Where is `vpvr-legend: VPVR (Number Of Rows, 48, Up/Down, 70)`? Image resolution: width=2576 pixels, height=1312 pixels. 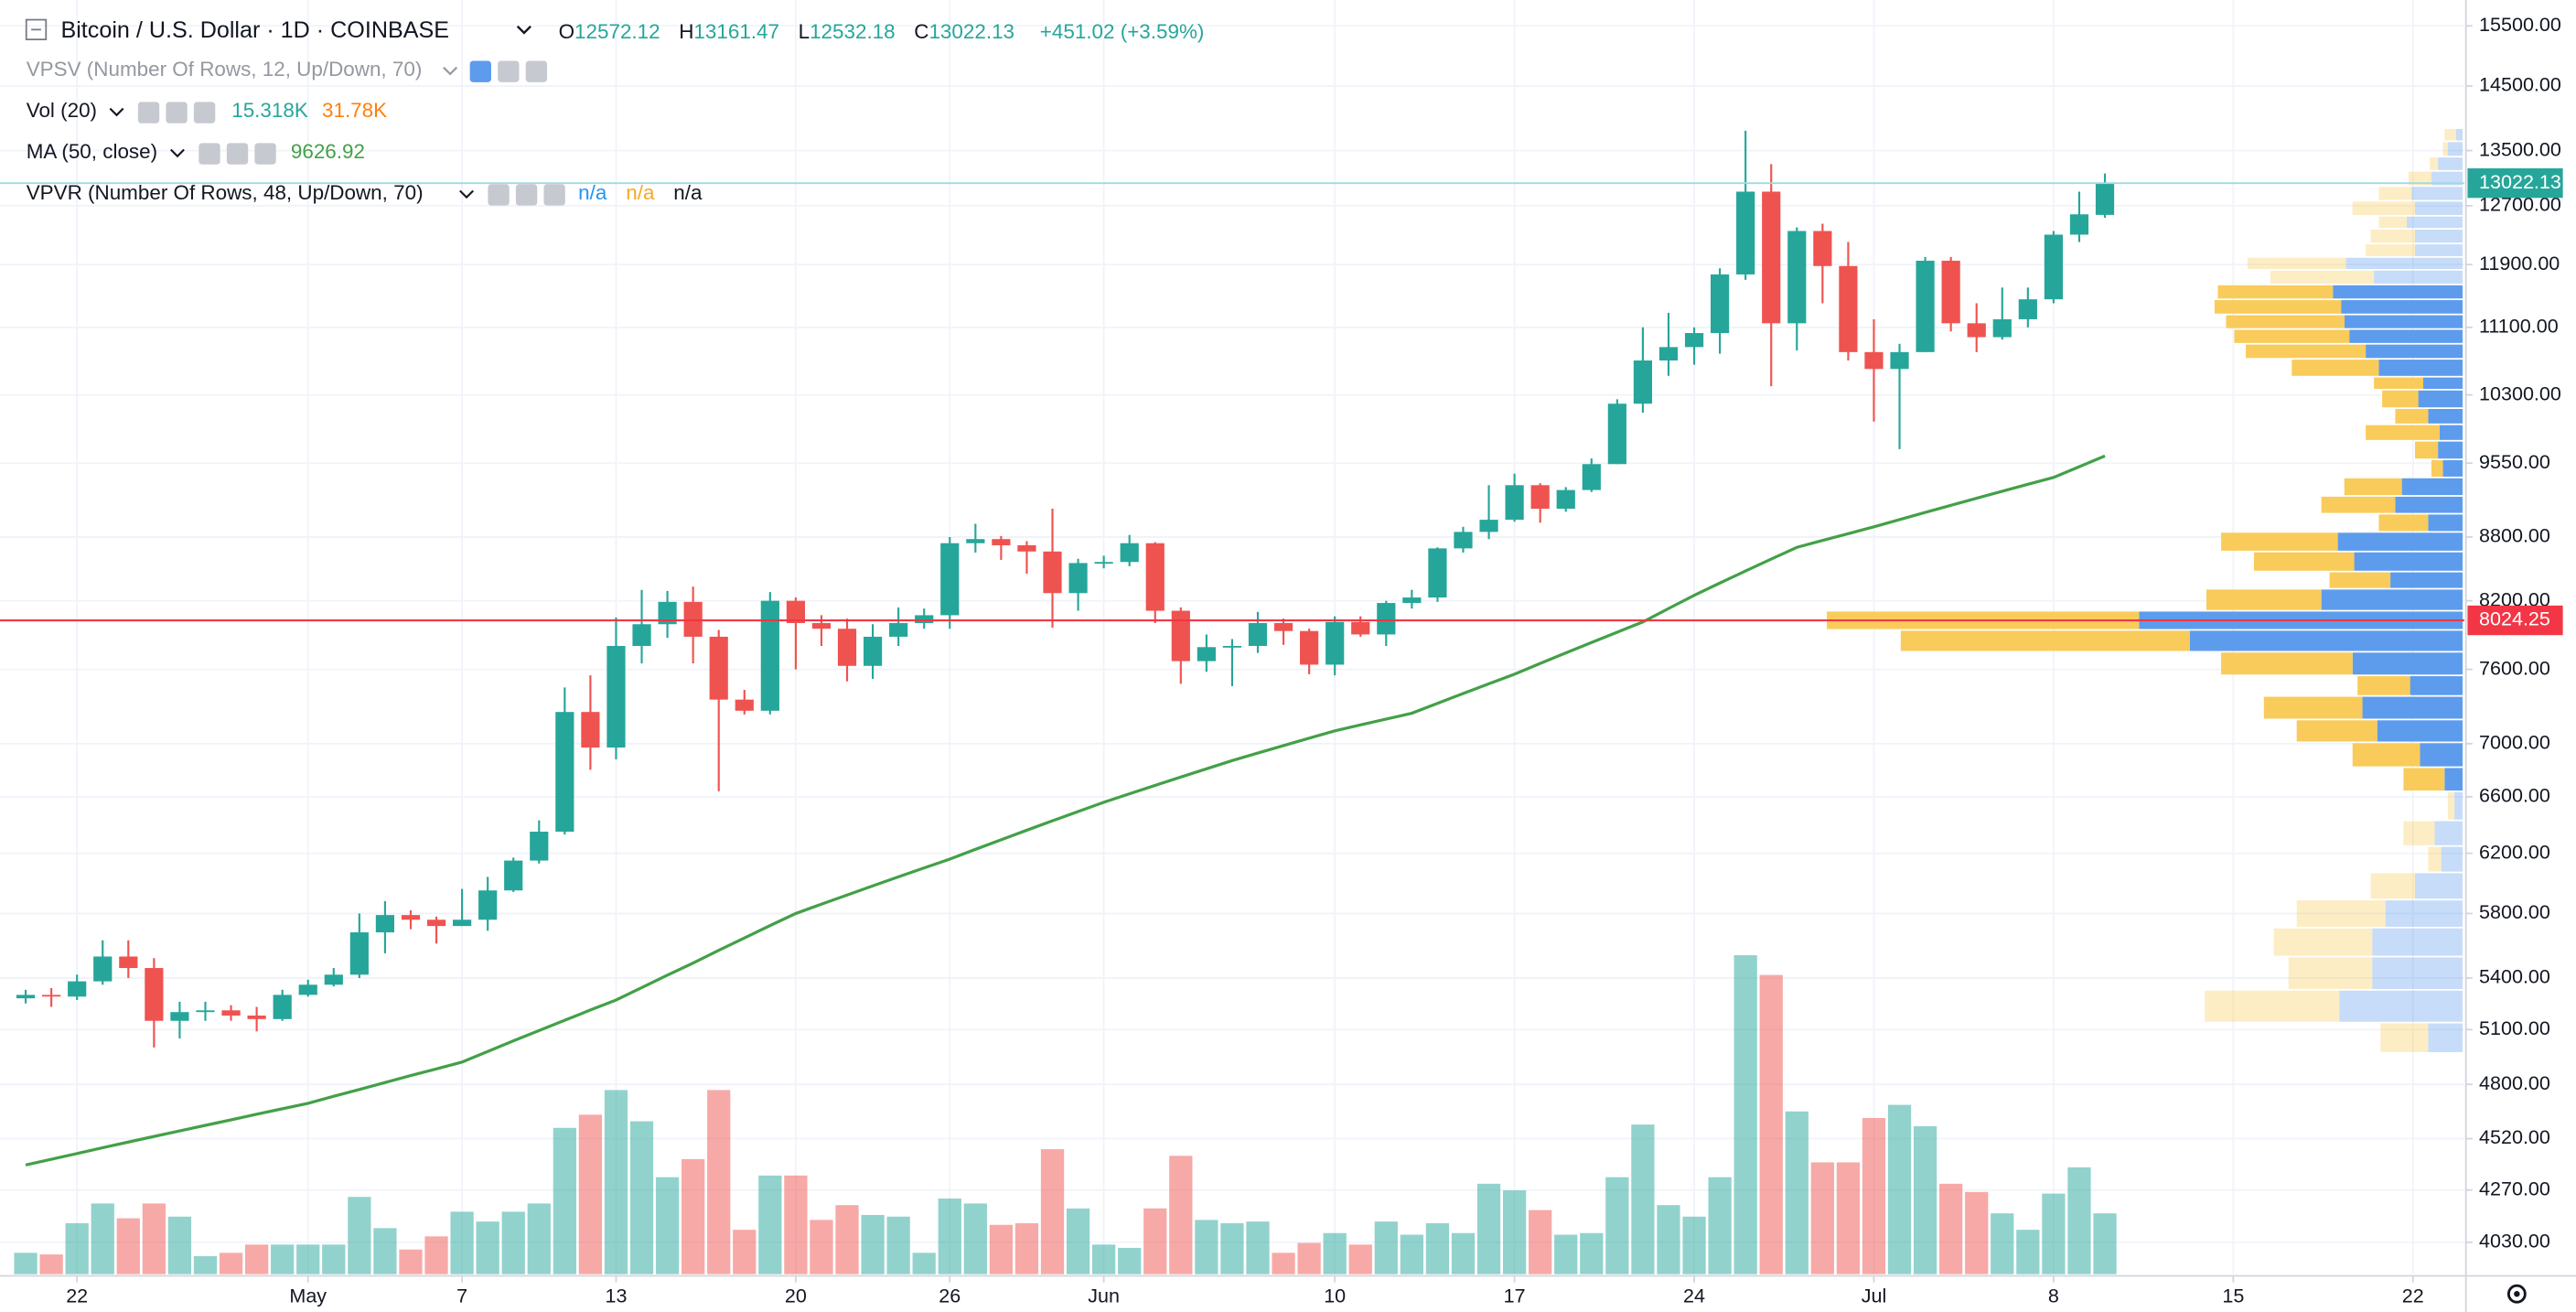
vpvr-legend: VPVR (Number Of Rows, 48, Up/Down, 70) is located at coordinates (226, 192).